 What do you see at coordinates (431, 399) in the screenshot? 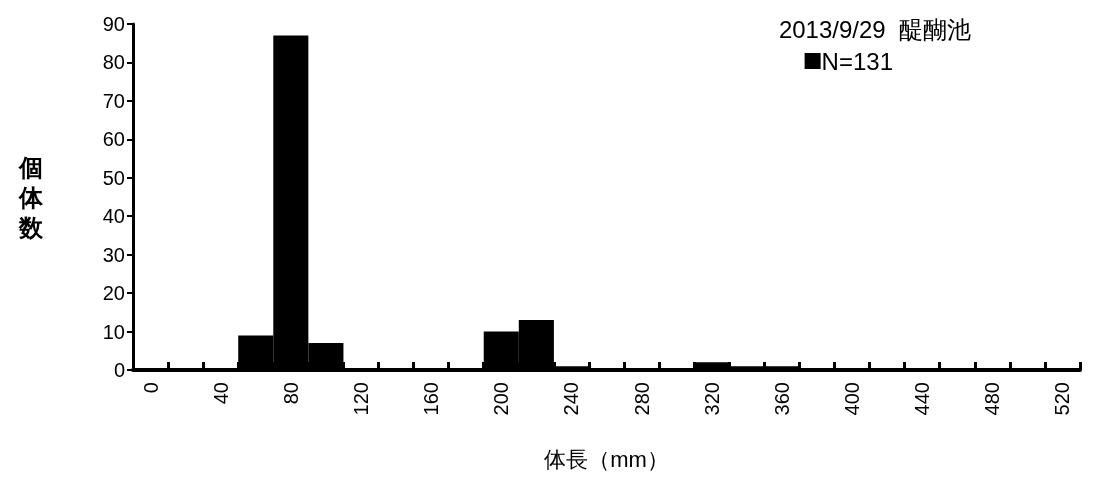
I see `x-tick-label: 160` at bounding box center [431, 399].